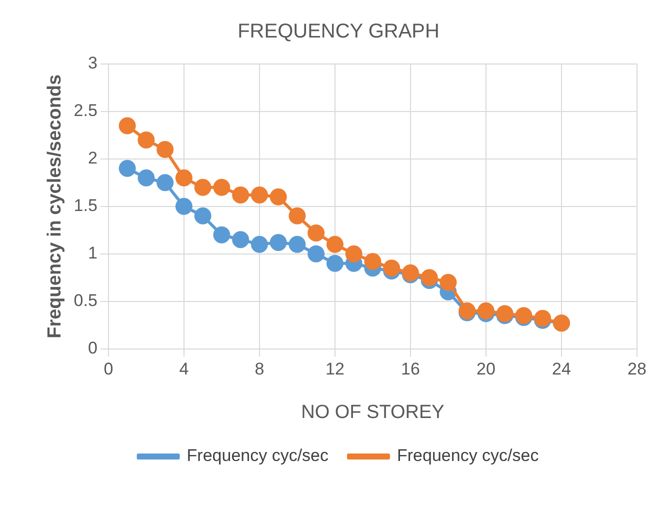 Image resolution: width=672 pixels, height=505 pixels. What do you see at coordinates (339, 31) in the screenshot?
I see `chart-title: FREQUENCY GRAPH` at bounding box center [339, 31].